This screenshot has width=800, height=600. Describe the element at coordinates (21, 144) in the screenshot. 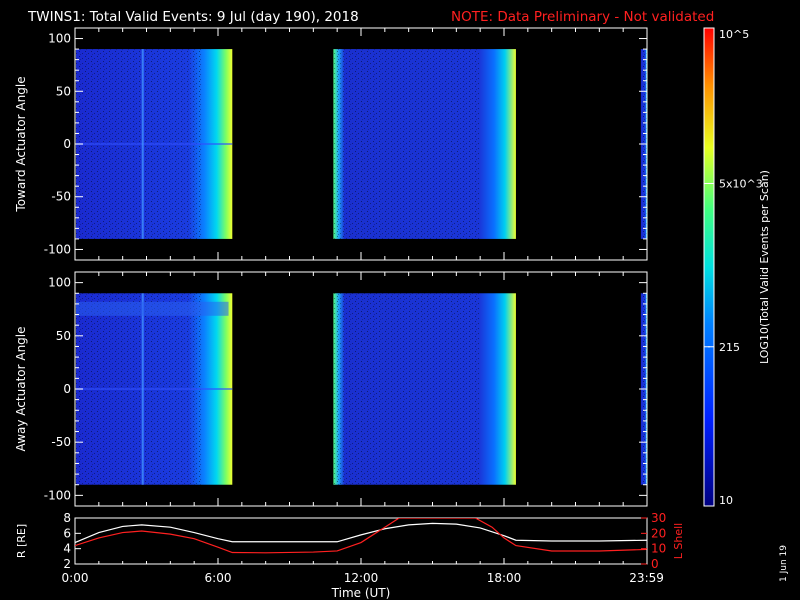

I see `ylabel-toward: Toward Actuator Angle` at that location.